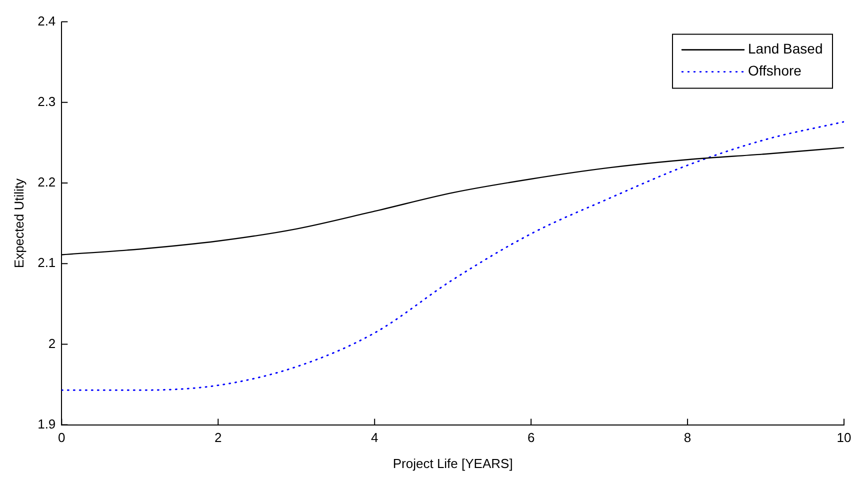 The height and width of the screenshot is (486, 867). Describe the element at coordinates (218, 438) in the screenshot. I see `x-tick-label: 2` at that location.